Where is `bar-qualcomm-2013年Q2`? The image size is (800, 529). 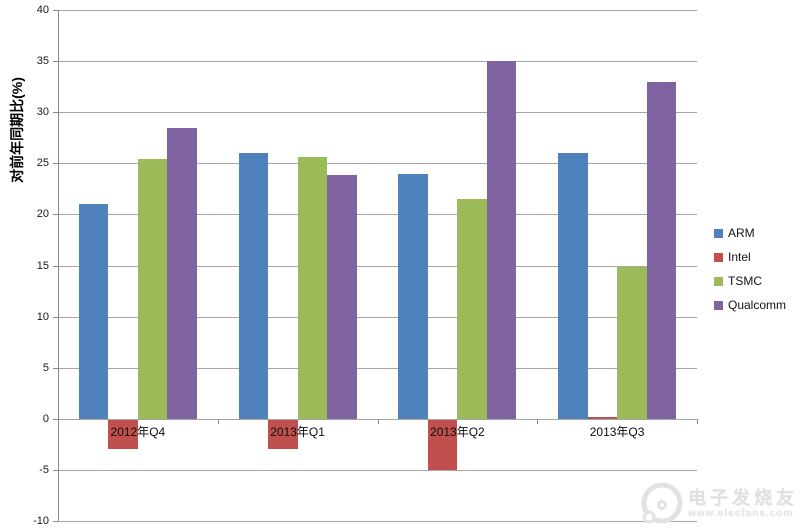
bar-qualcomm-2013年Q2 is located at coordinates (501, 240).